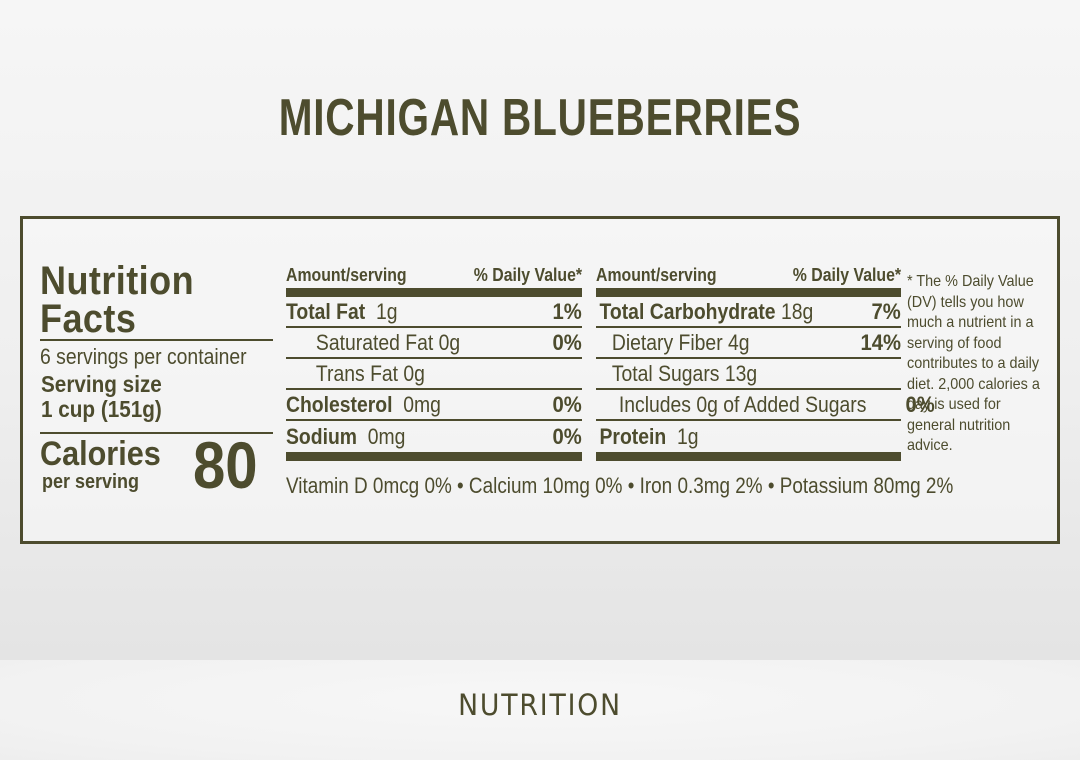  Describe the element at coordinates (886, 311) in the screenshot. I see `nutrient-dv: 7%` at that location.